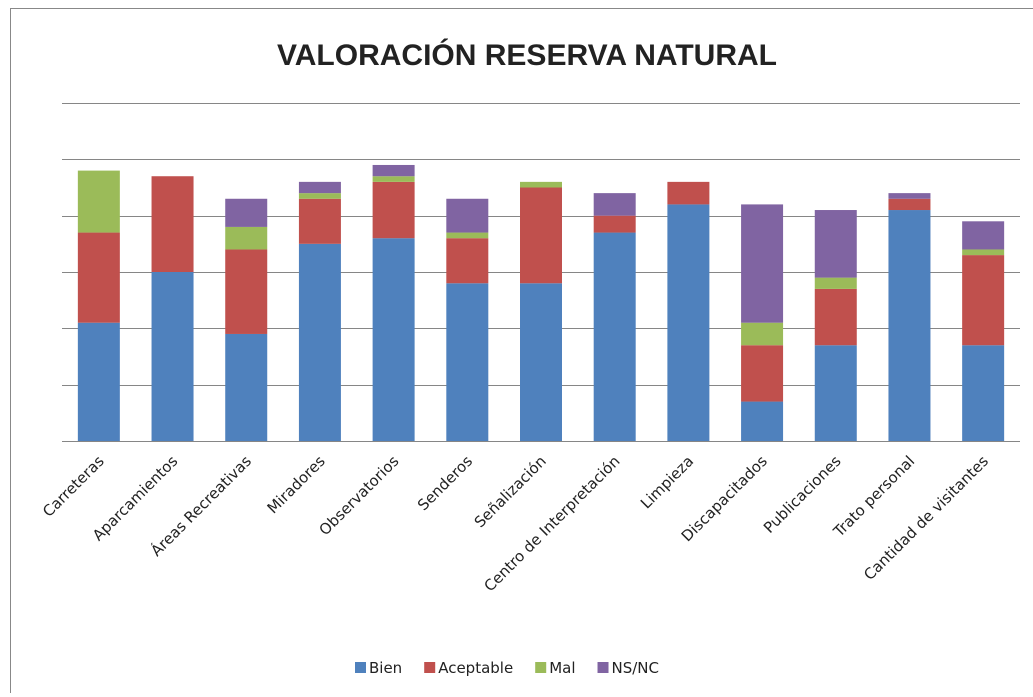  Describe the element at coordinates (385, 668) in the screenshot. I see `legend-label: Bien` at that location.